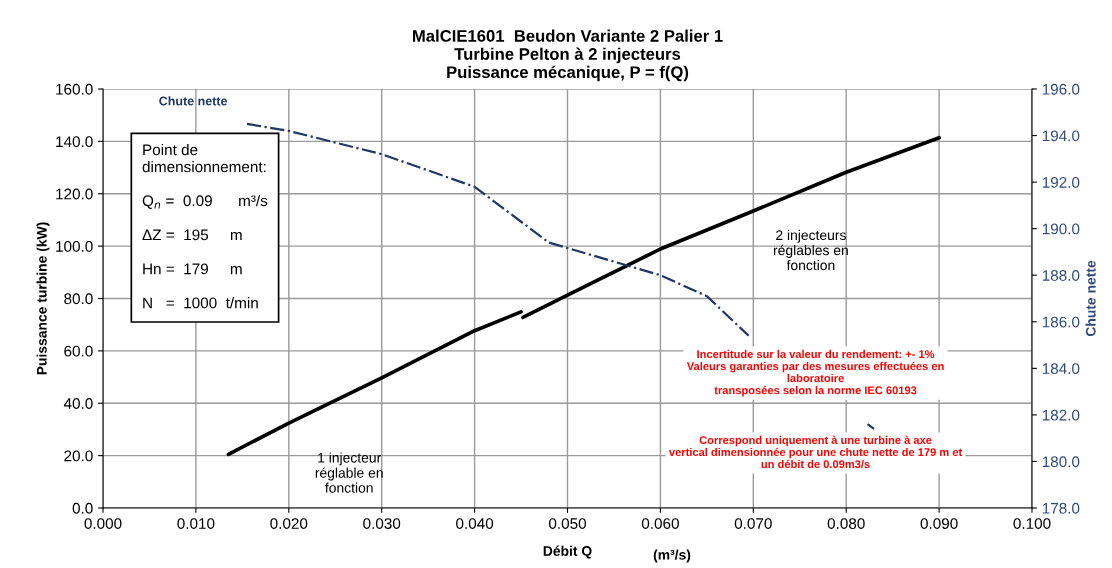  Describe the element at coordinates (1061, 415) in the screenshot. I see `y2-tick-label: 182.0` at that location.